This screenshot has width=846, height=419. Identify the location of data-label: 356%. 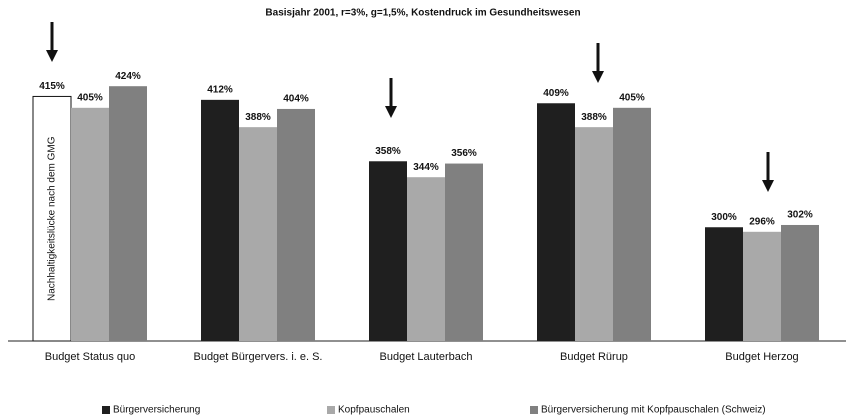
(464, 153).